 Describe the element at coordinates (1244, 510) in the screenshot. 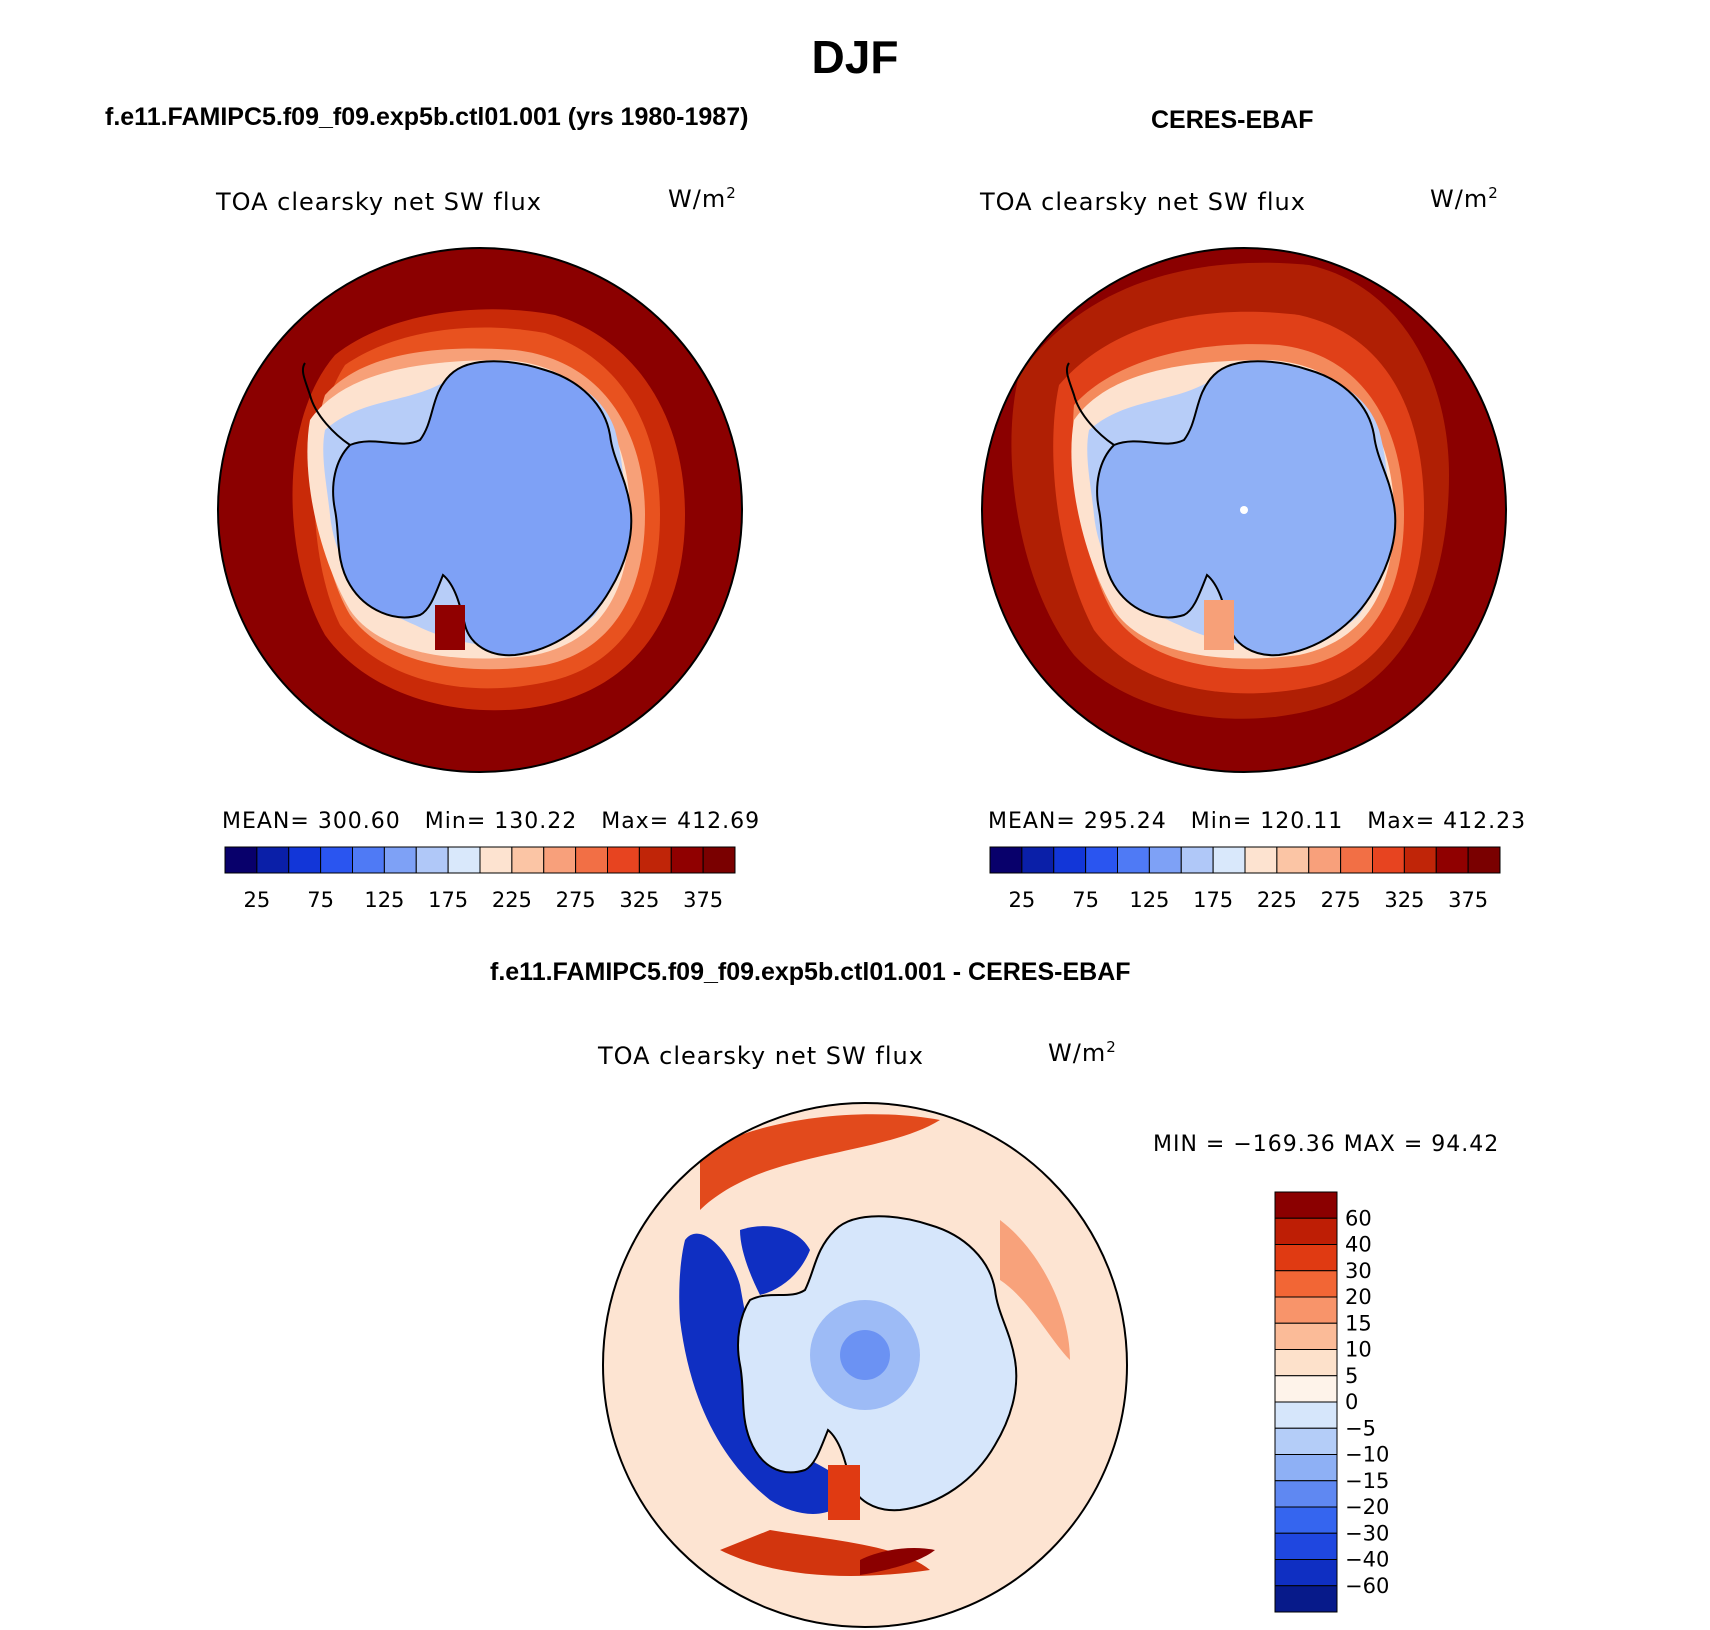

I see `obs-polar-map` at that location.